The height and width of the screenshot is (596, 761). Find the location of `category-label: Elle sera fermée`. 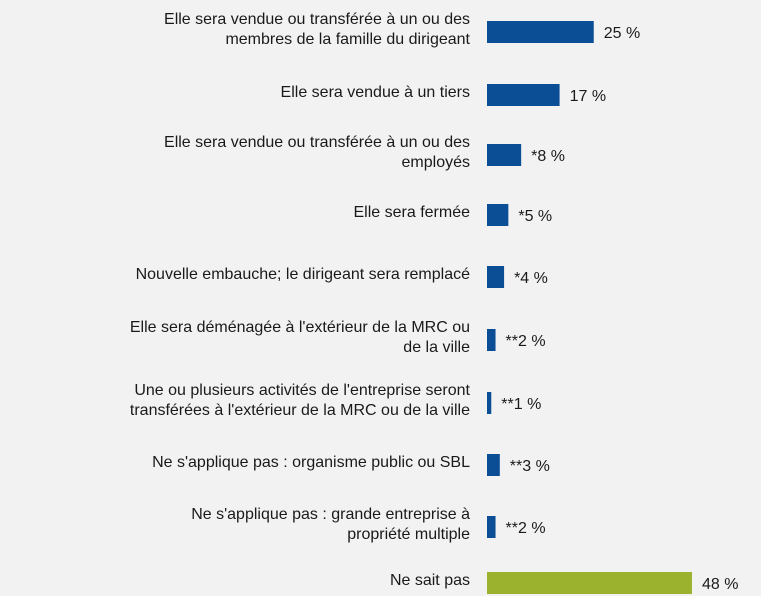

category-label: Elle sera fermée is located at coordinates (412, 212).